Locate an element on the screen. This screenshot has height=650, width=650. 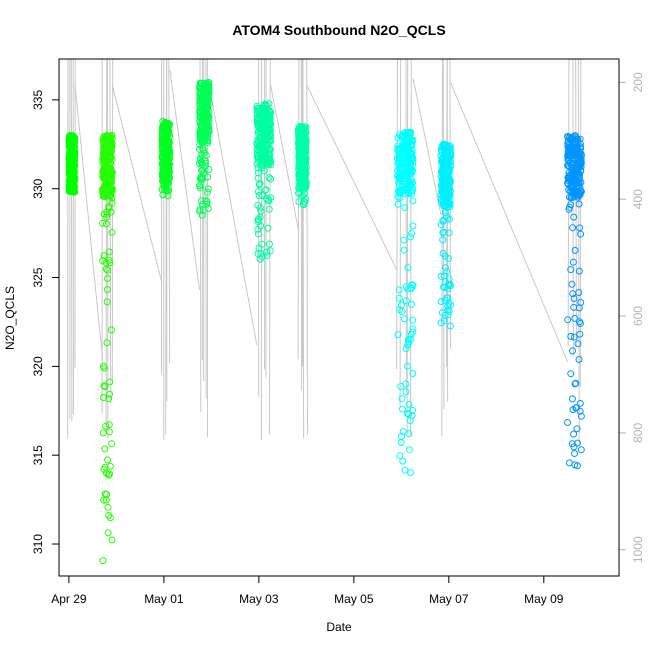
y2-tick-label: 600 is located at coordinates (638, 316).